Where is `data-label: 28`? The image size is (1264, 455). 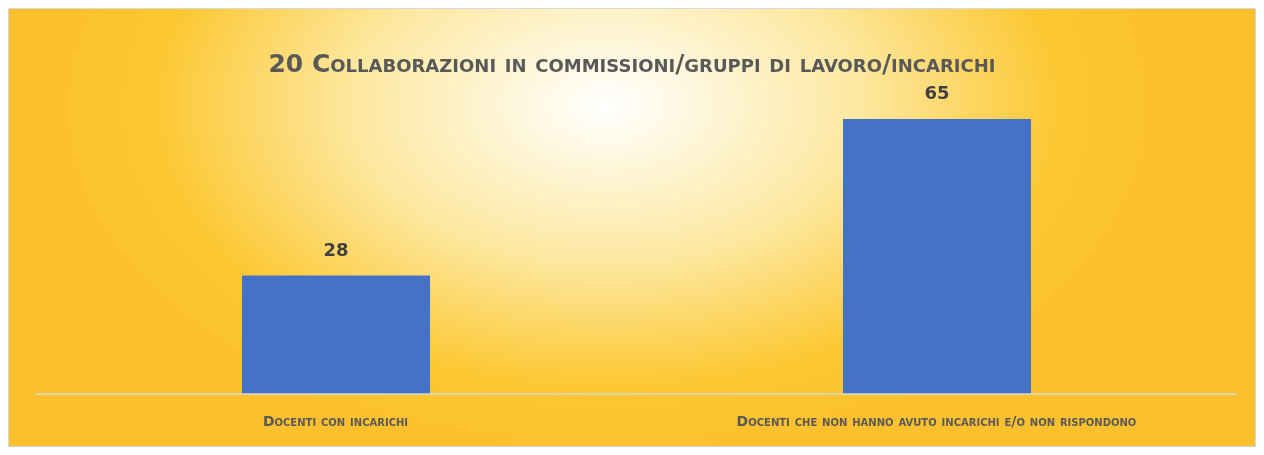 data-label: 28 is located at coordinates (336, 249).